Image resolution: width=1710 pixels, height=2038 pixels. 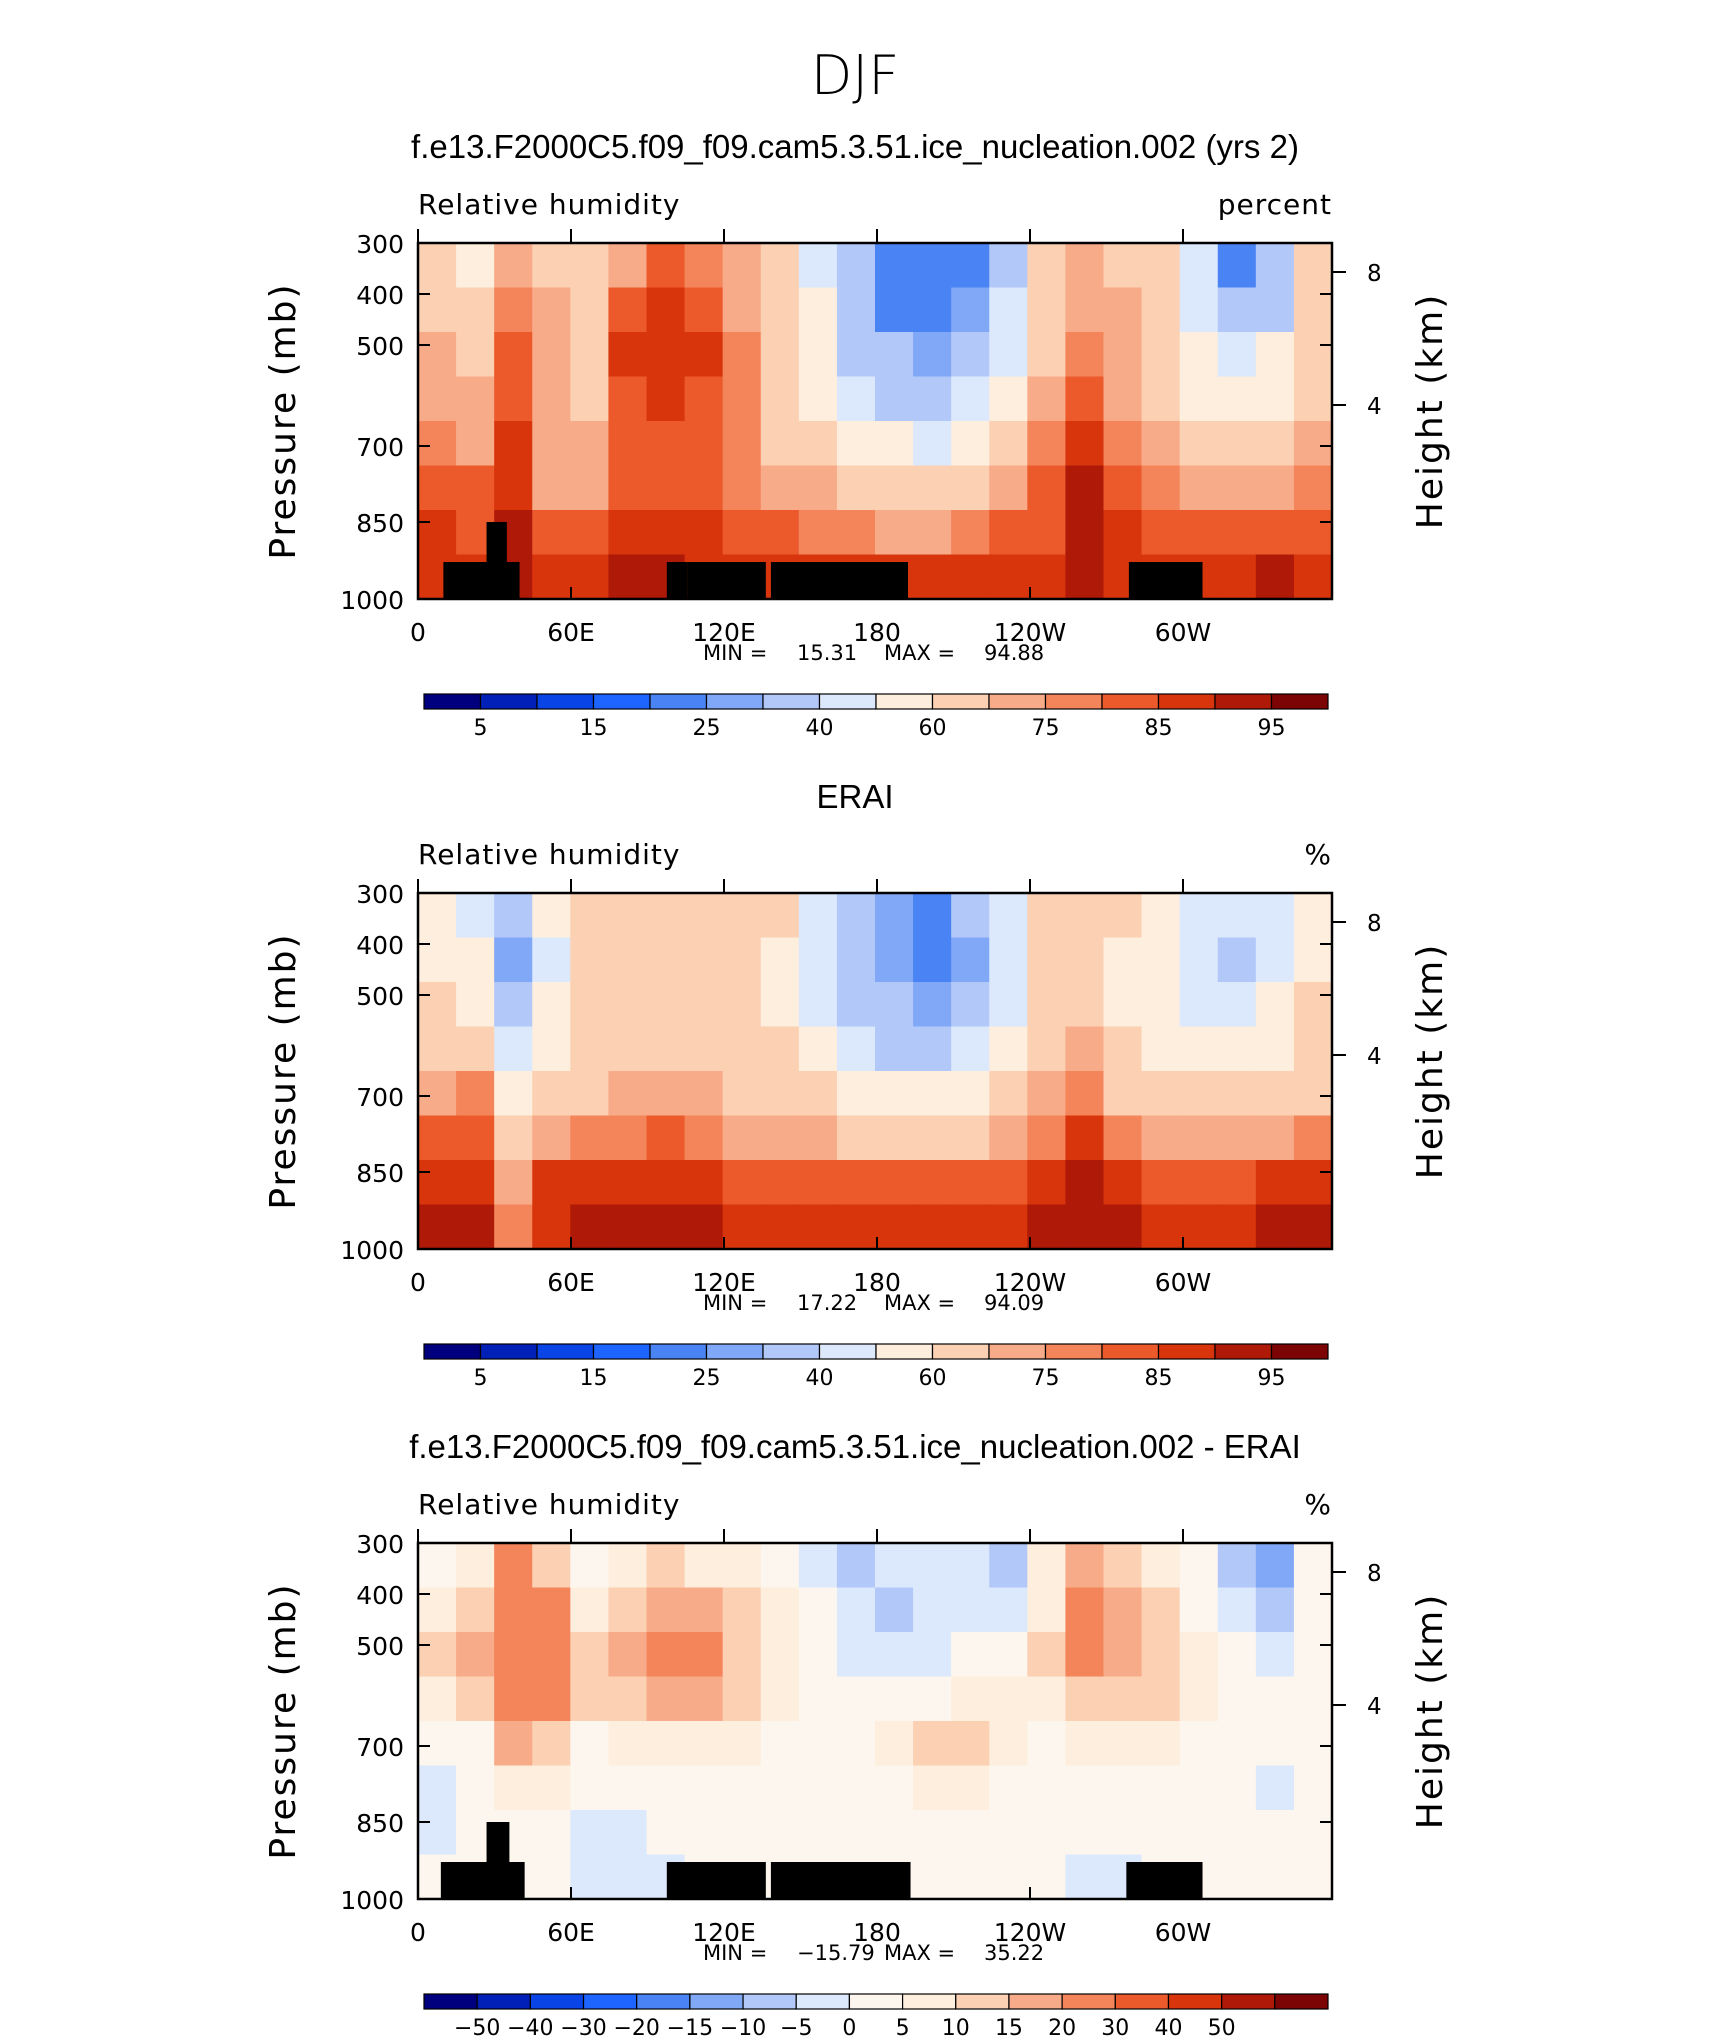 I want to click on colorbar-label: −40, so click(x=530, y=2027).